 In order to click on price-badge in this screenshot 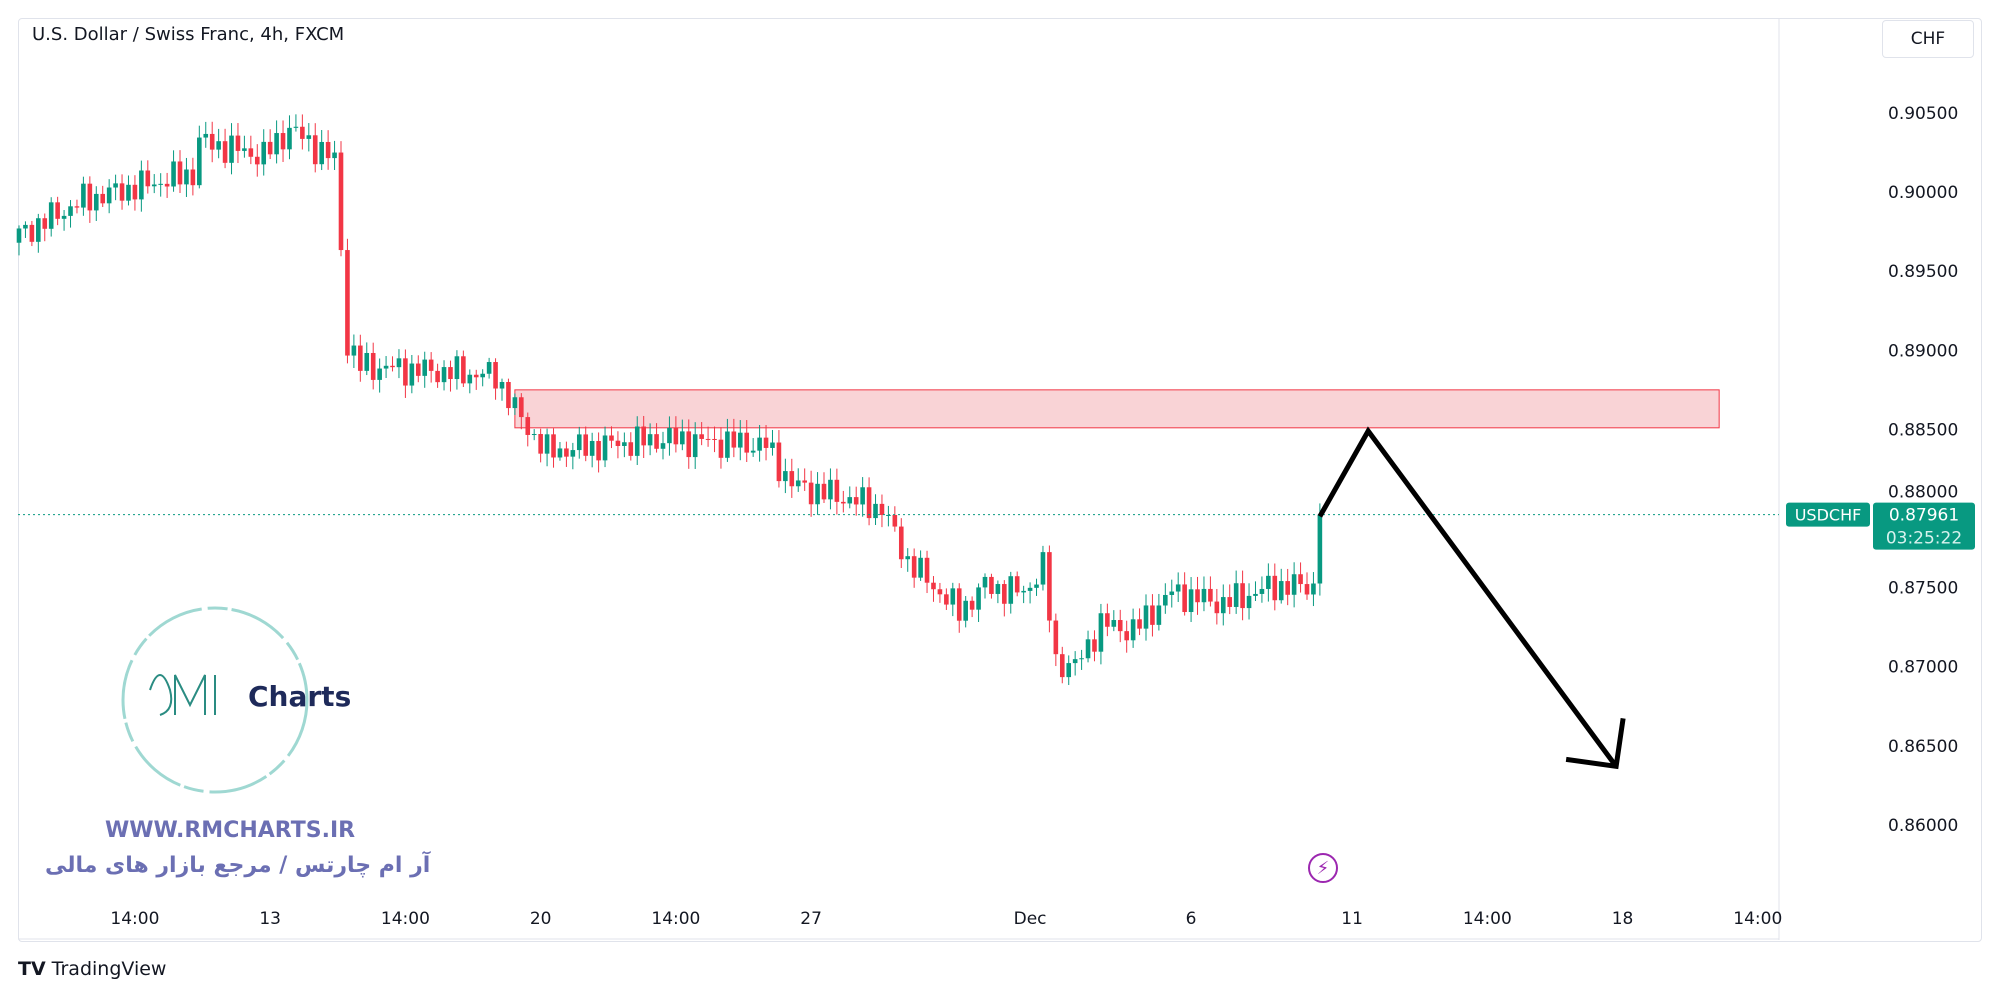, I will do `click(1924, 526)`.